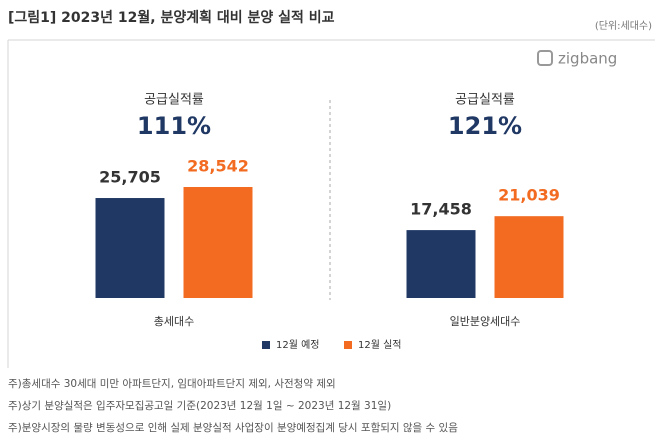 This screenshot has height=441, width=662. Describe the element at coordinates (298, 345) in the screenshot. I see `legend-label: 12월 예정` at that location.